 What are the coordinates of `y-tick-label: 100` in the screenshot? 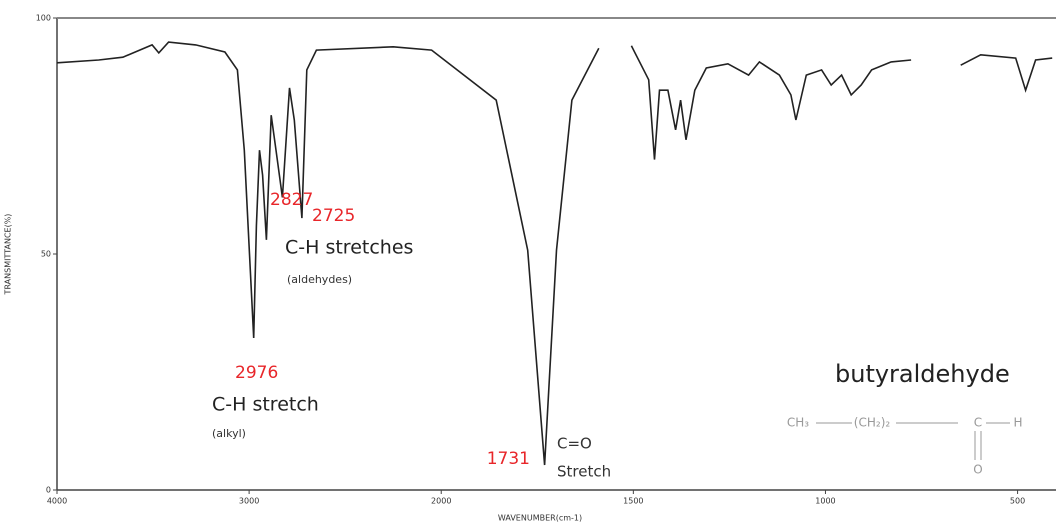 It's located at (43, 18).